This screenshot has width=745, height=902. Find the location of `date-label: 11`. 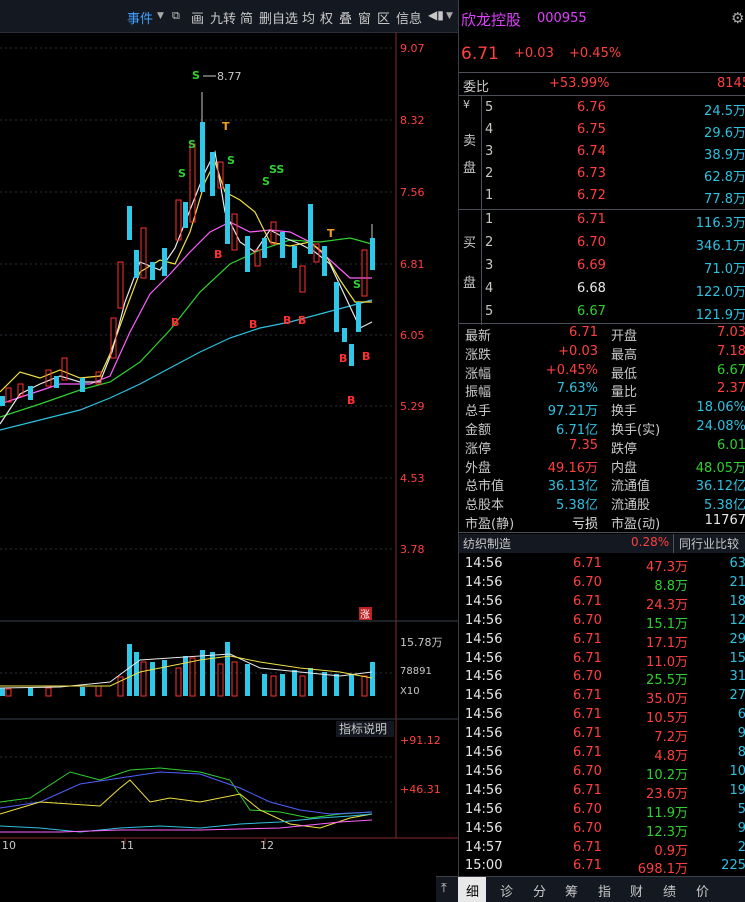

date-label: 11 is located at coordinates (127, 845).